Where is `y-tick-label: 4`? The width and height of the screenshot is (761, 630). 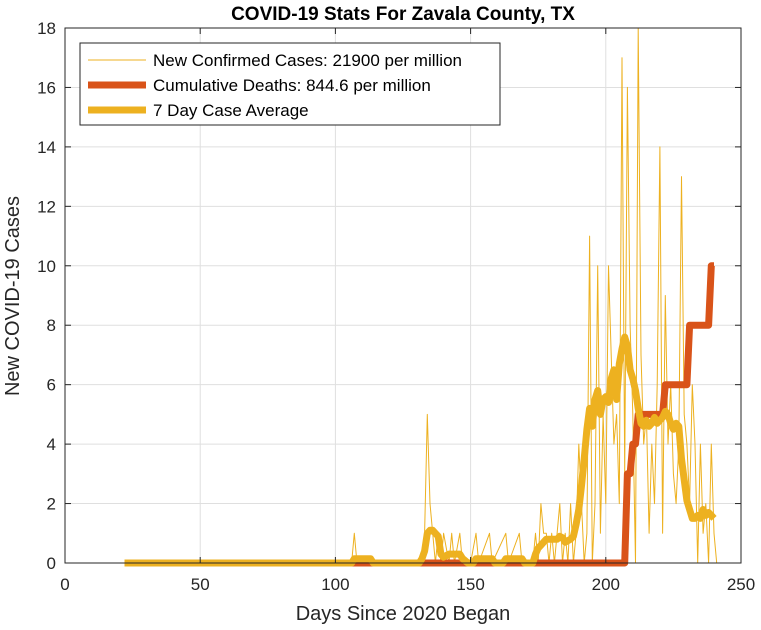 y-tick-label: 4 is located at coordinates (51, 444).